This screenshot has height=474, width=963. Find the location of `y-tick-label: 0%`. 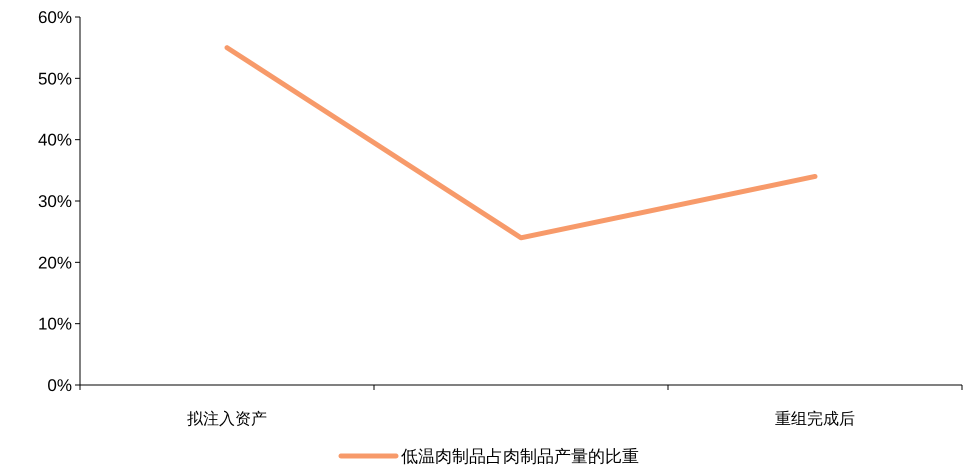

y-tick-label: 0% is located at coordinates (59, 385).